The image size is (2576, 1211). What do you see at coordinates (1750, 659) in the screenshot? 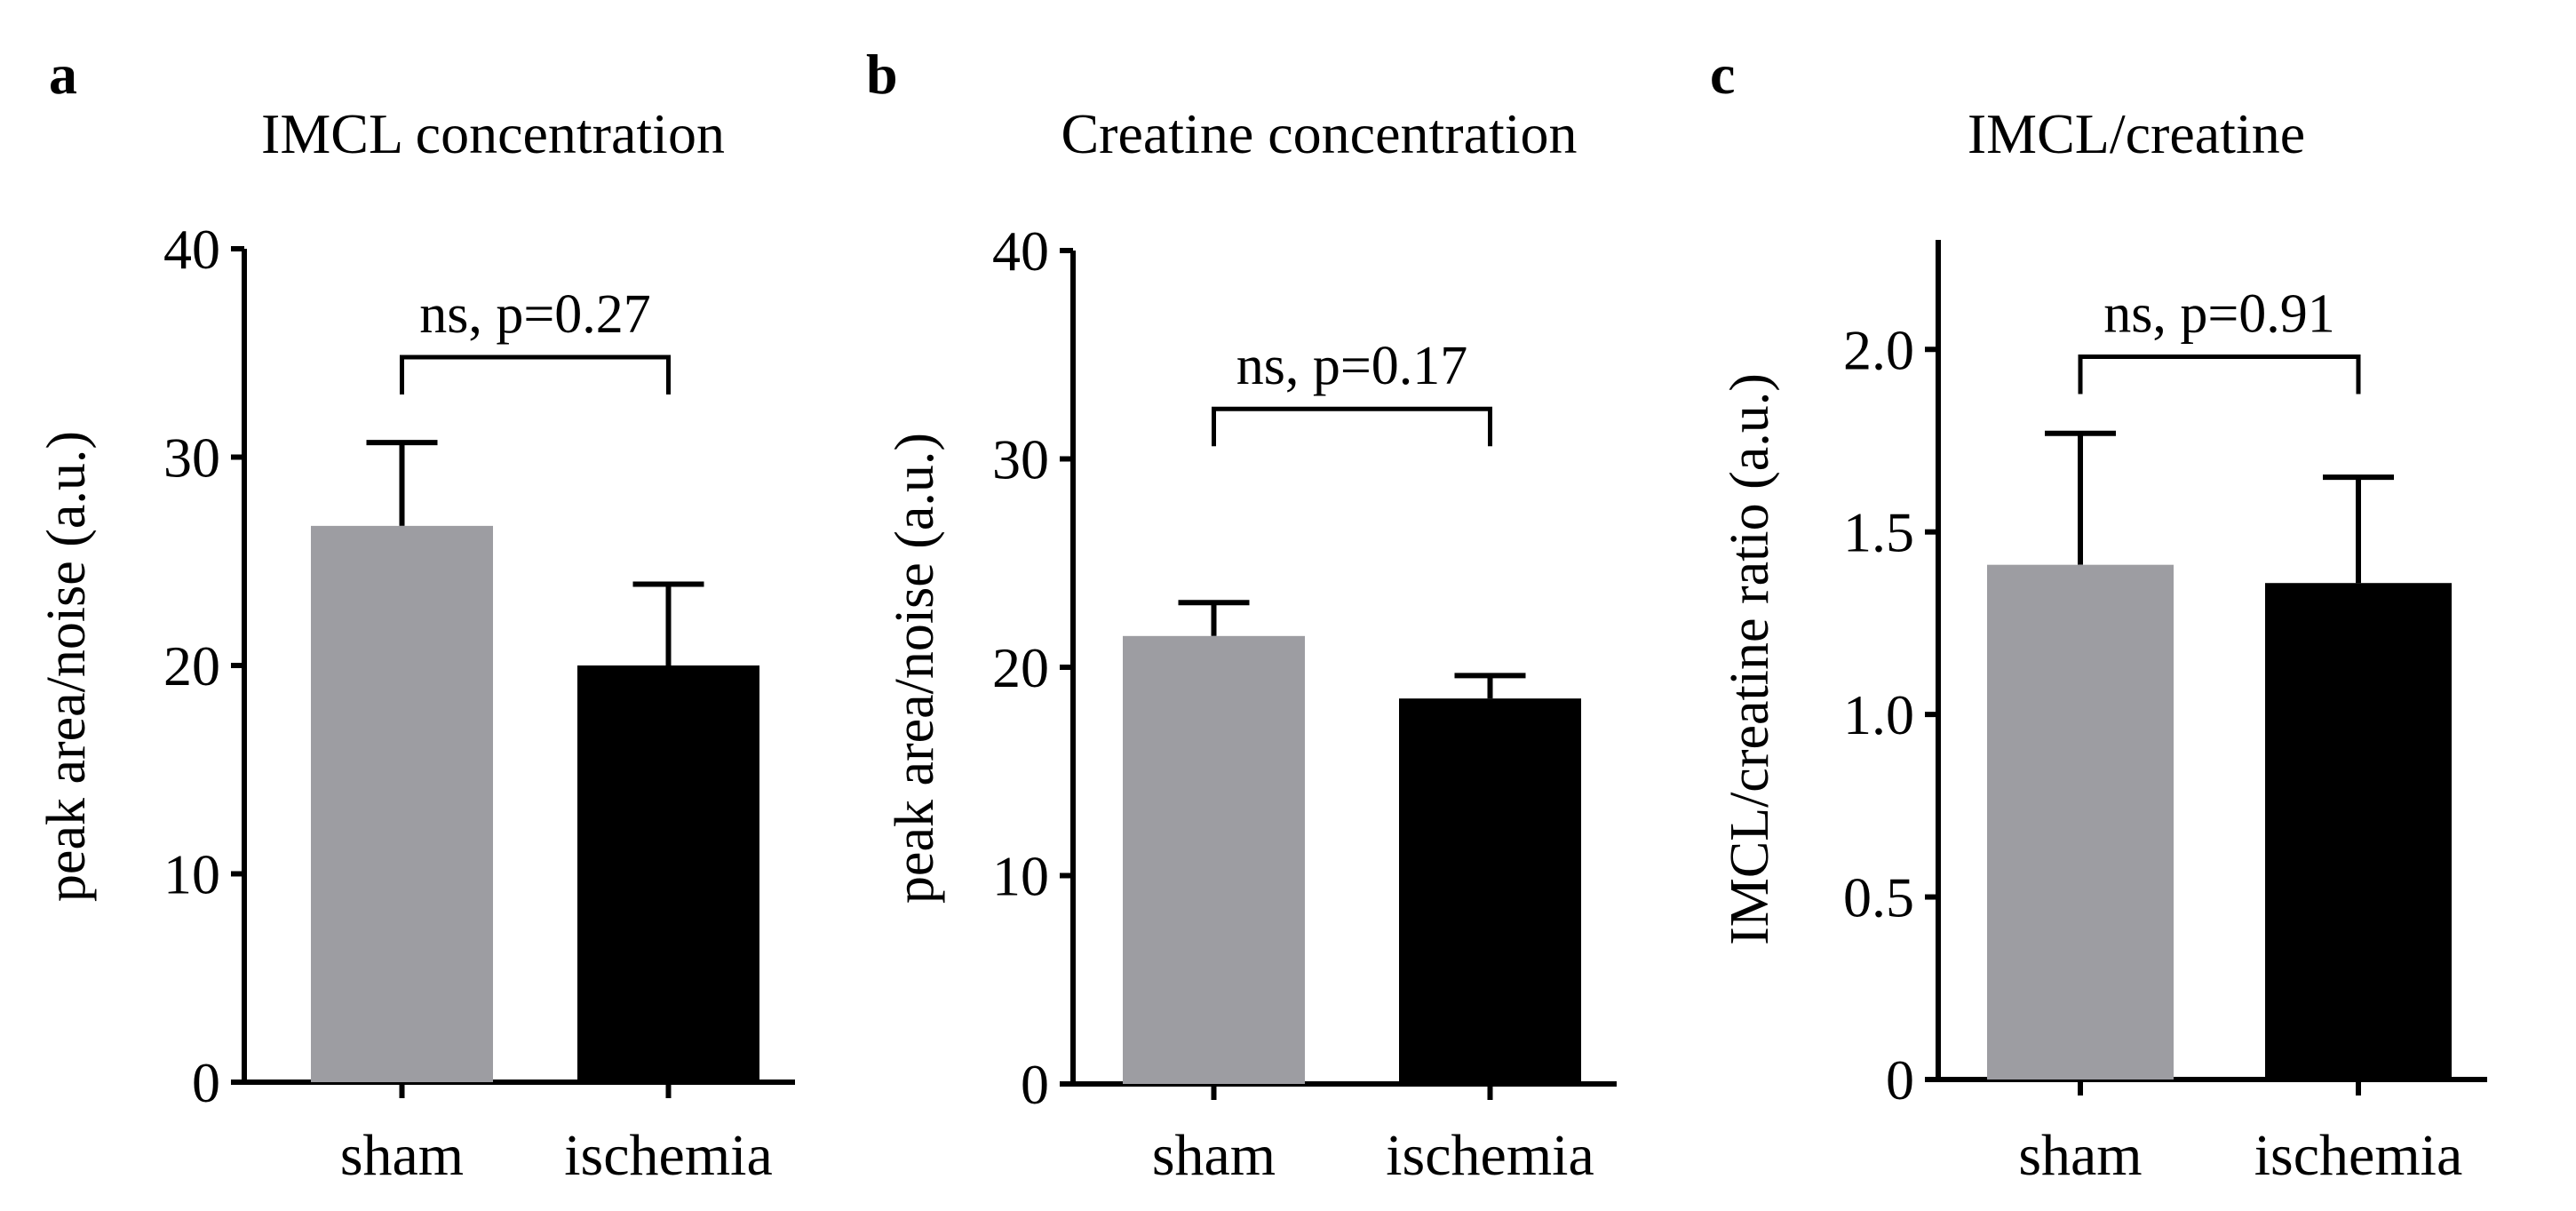
I see `y-axis-label: IMCL/creatine ratio (a.u.)` at bounding box center [1750, 659].